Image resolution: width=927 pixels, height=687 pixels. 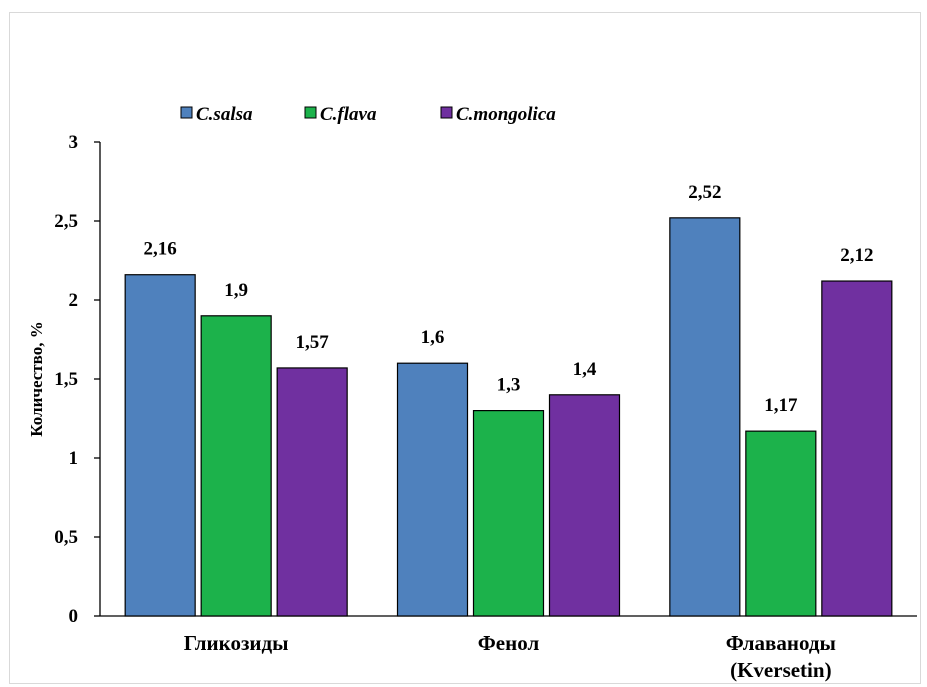 I want to click on legend-label: C.mongolica, so click(x=506, y=114).